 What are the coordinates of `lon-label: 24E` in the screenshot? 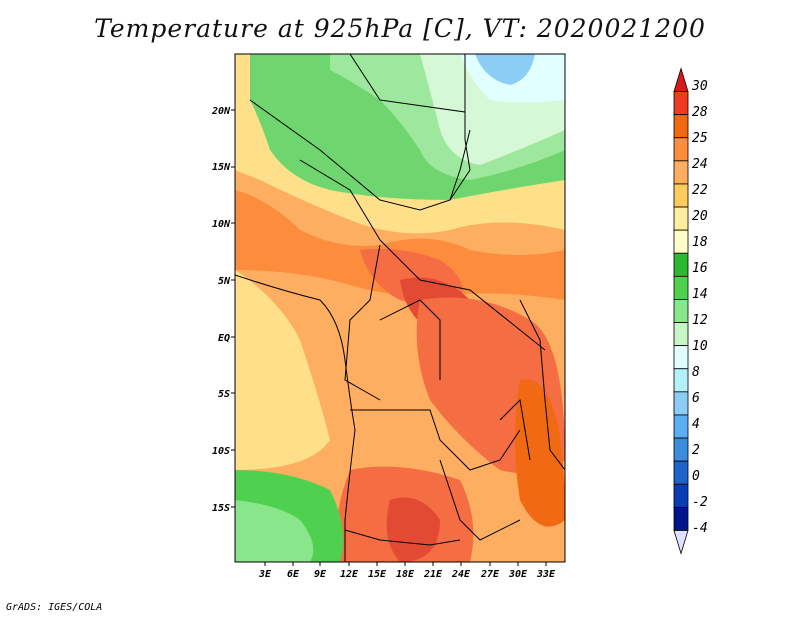 It's located at (461, 574).